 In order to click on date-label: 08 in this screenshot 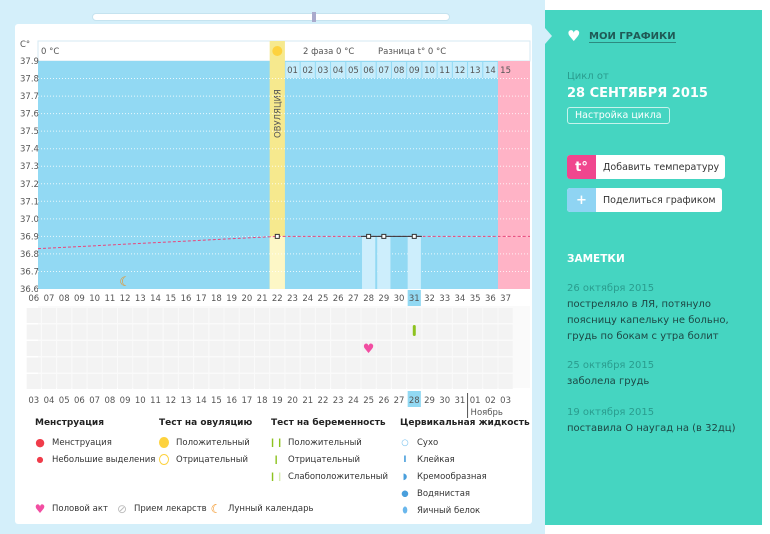, I will do `click(109, 401)`.